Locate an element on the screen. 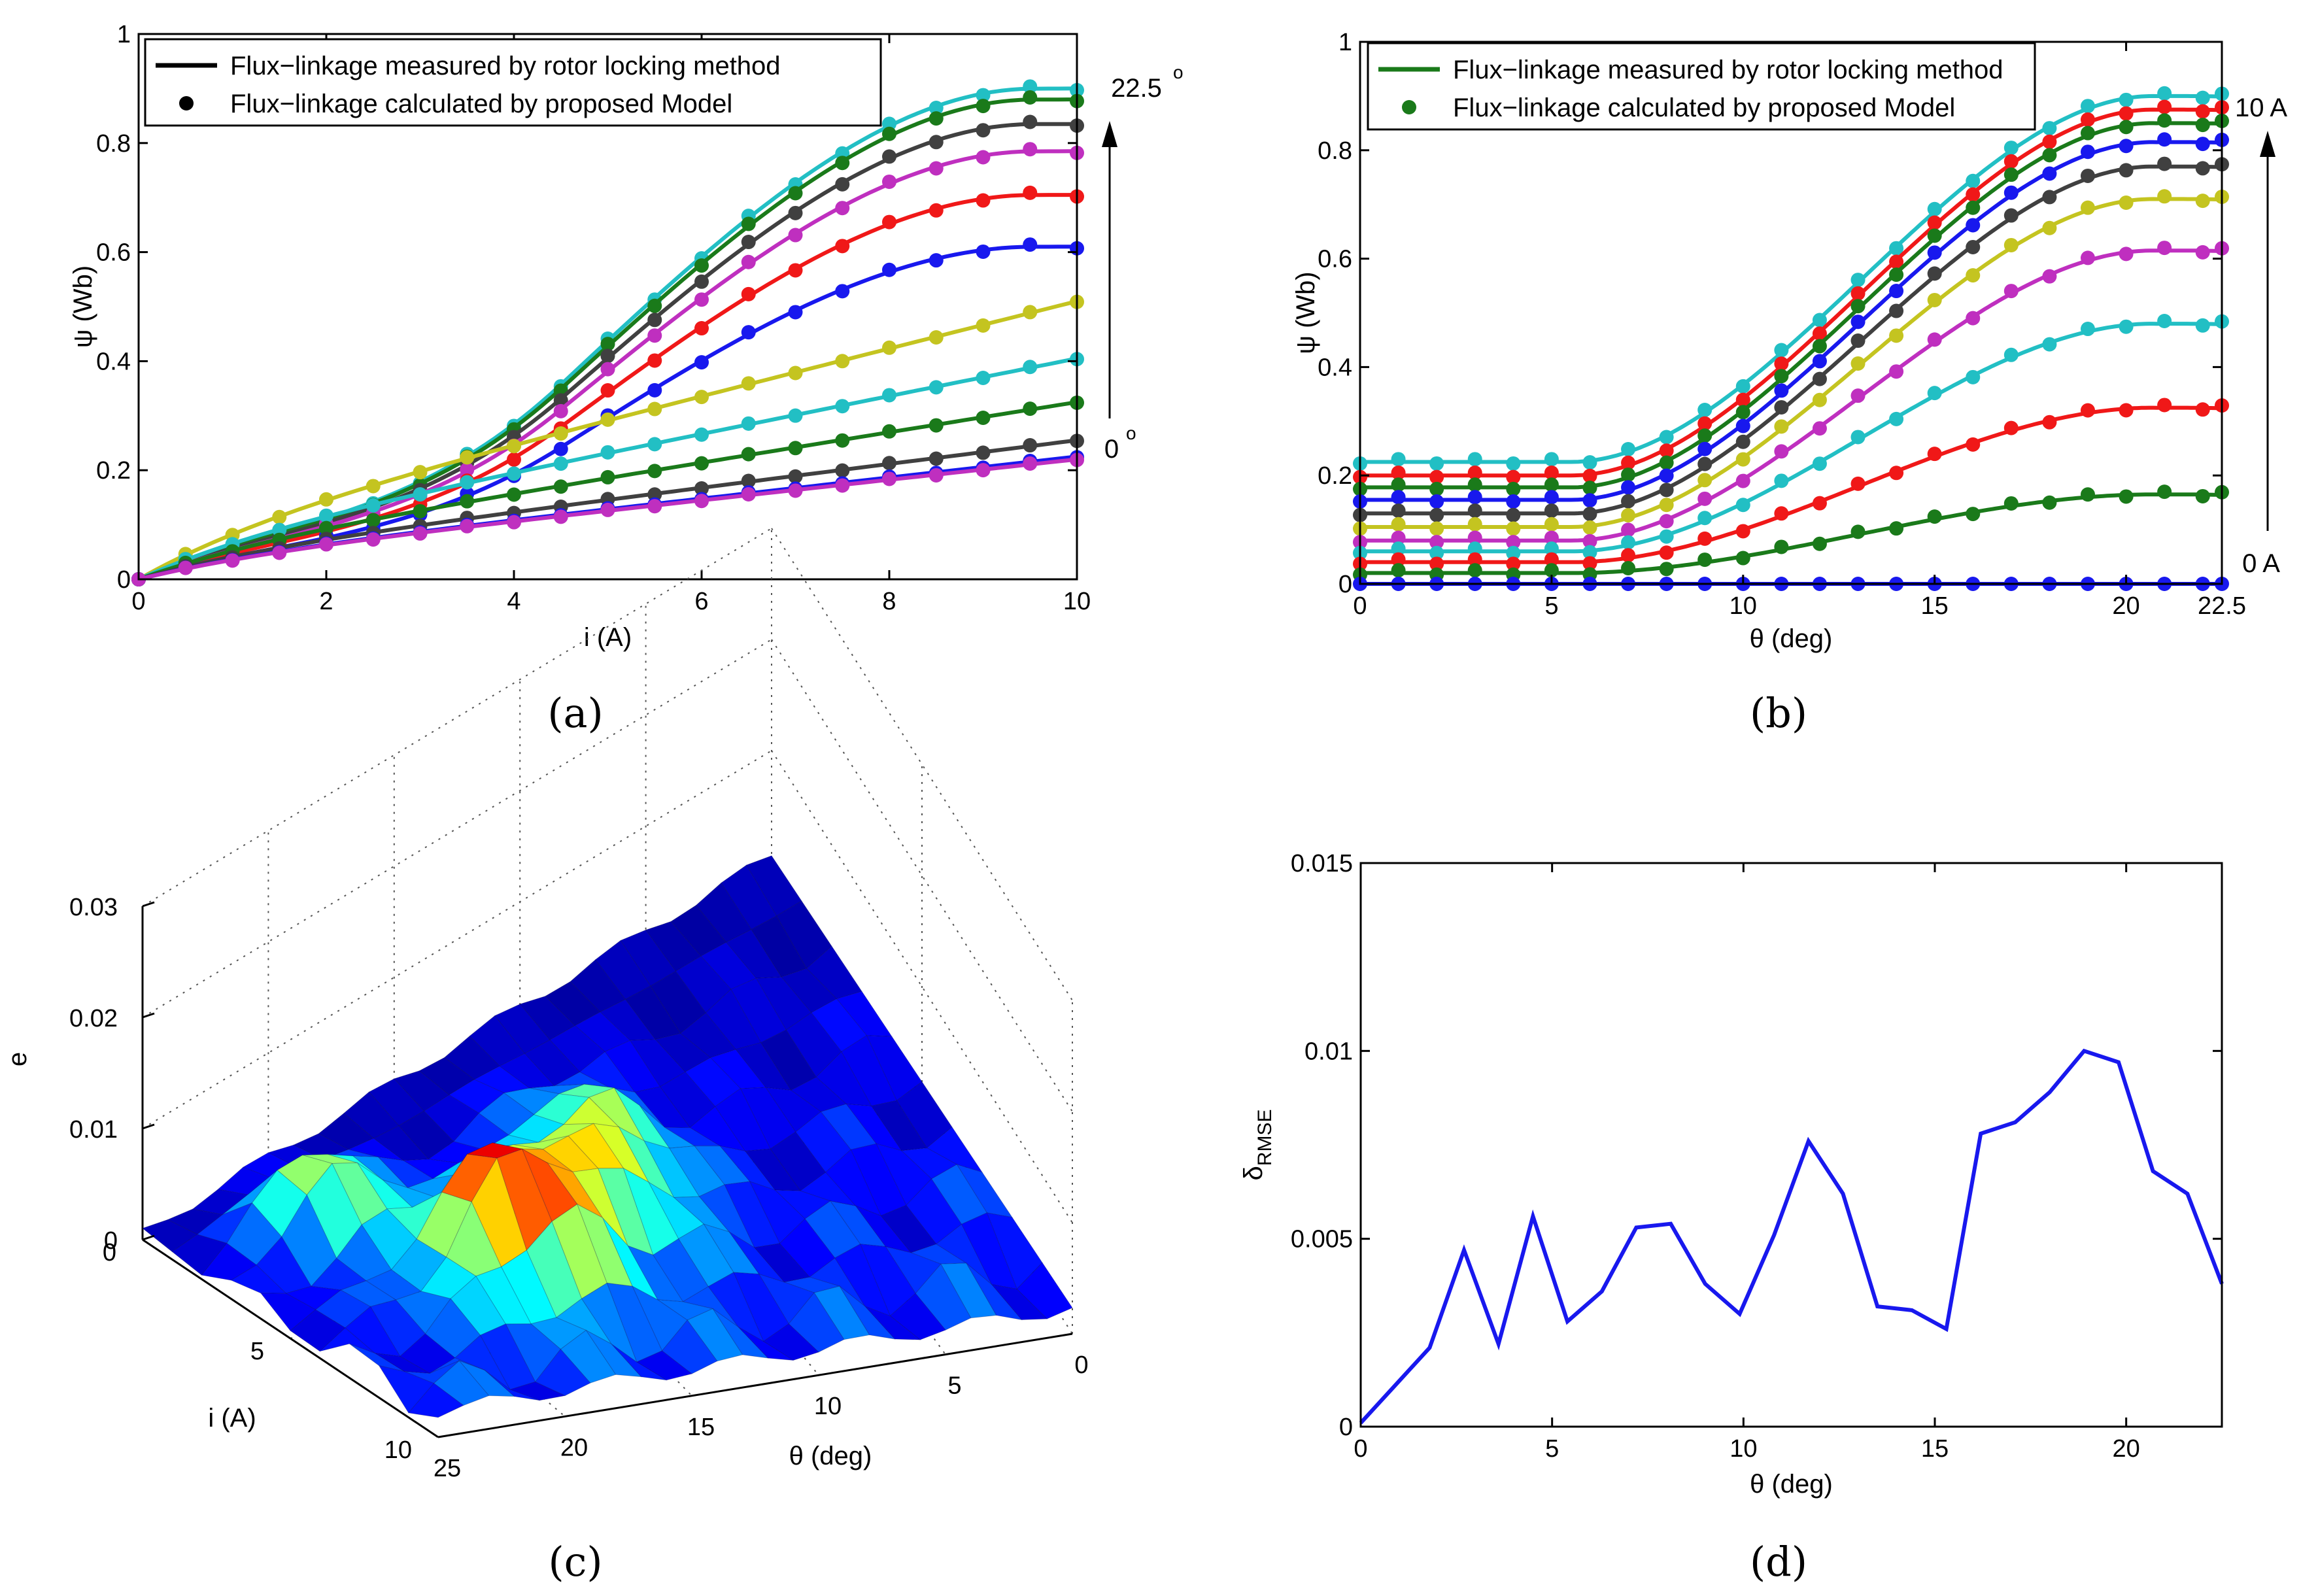 This screenshot has height=1596, width=2301. panel-a-xtick-label: 2 is located at coordinates (326, 601).